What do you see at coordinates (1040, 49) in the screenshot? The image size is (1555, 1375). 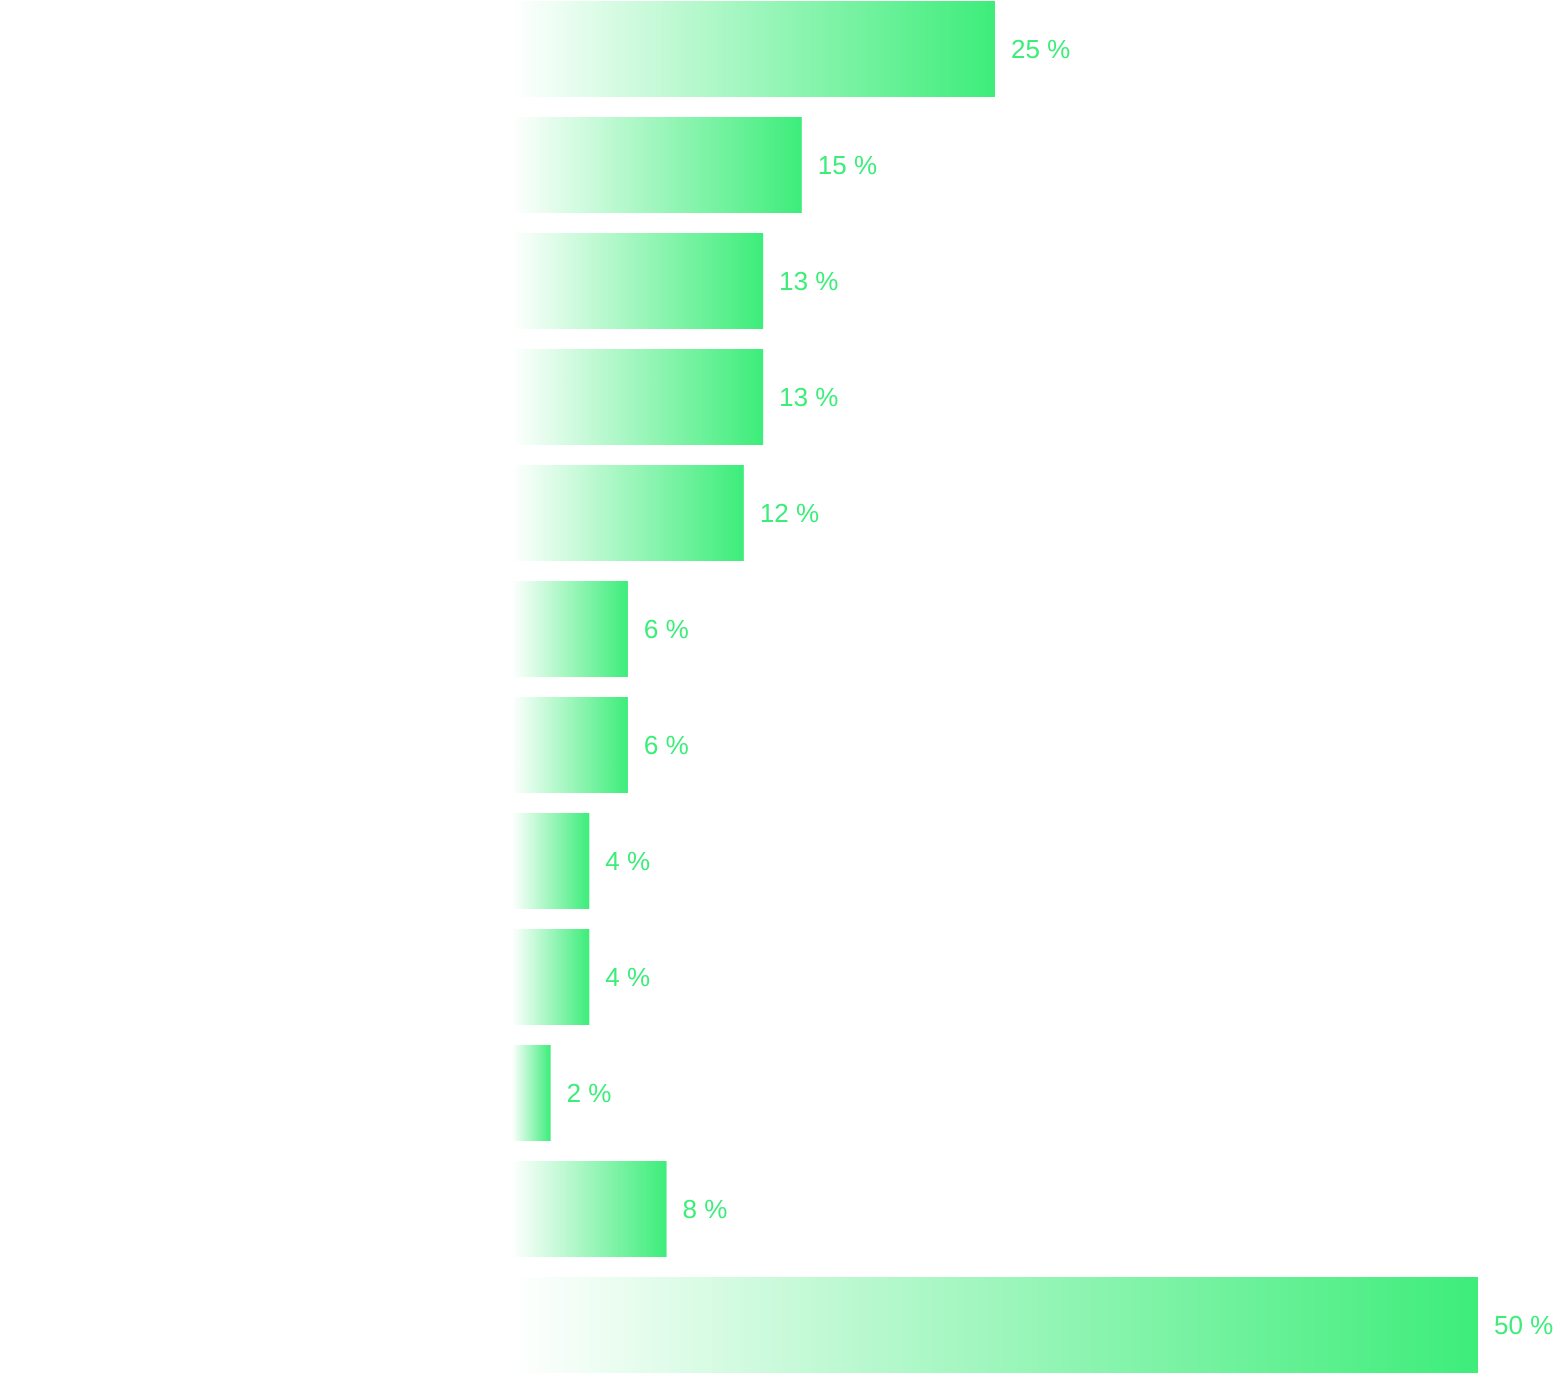 I see `value-label: 25 %` at bounding box center [1040, 49].